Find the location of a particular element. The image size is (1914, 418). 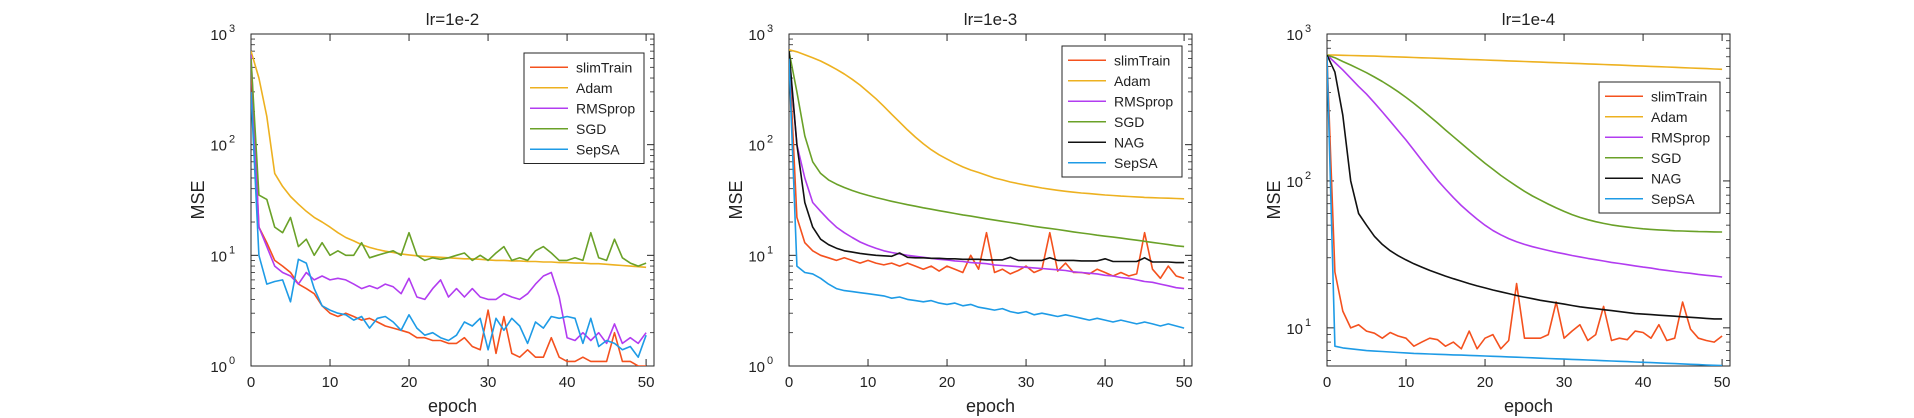

chart-title: lr=1e-2 is located at coordinates (452, 19).